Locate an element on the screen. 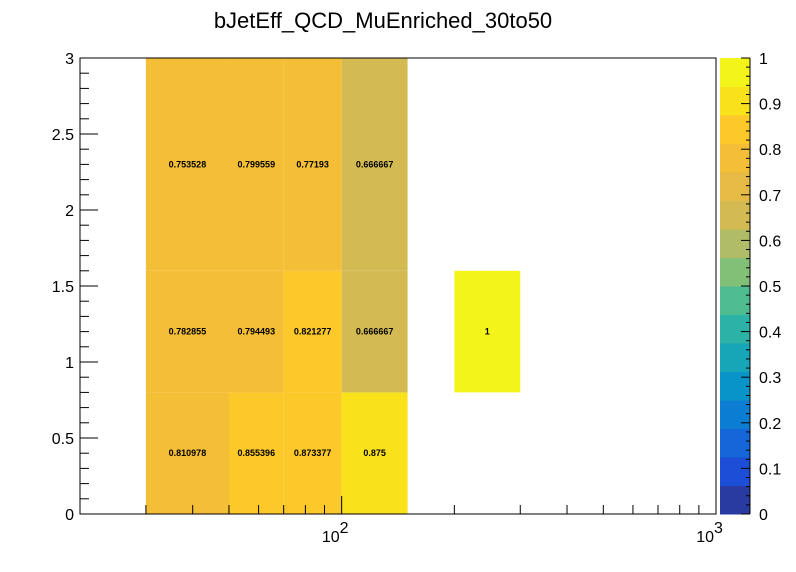 Image resolution: width=796 pixels, height=572 pixels. cell-value-label: 0.782855 is located at coordinates (188, 332).